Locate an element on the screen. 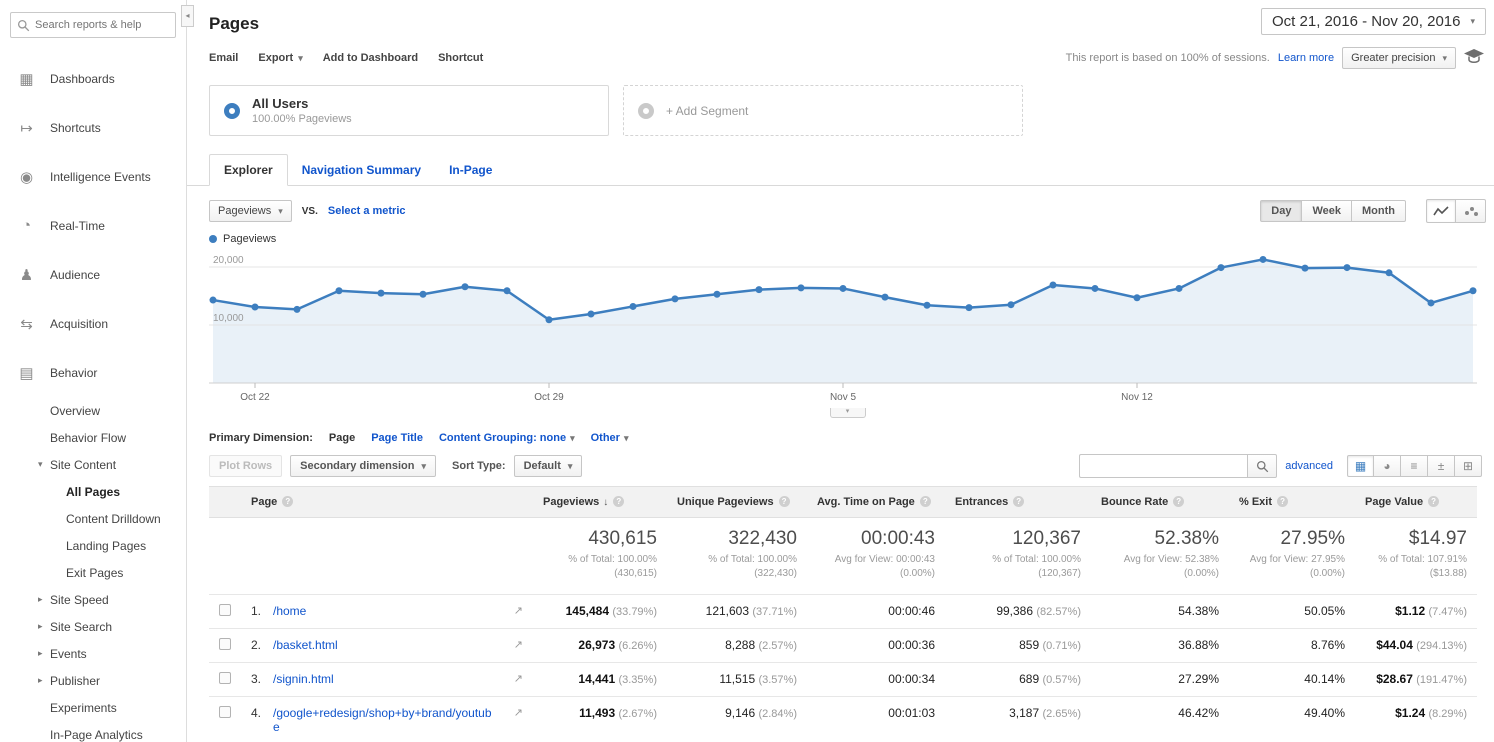 The image size is (1494, 742). sidebar-item-real-time: ◔ Real-Time is located at coordinates (93, 225).